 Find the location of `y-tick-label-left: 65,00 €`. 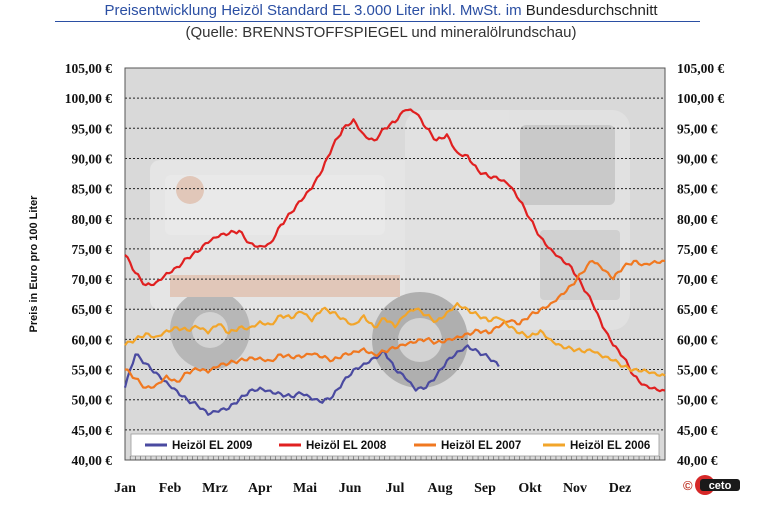

y-tick-label-left: 65,00 € is located at coordinates (92, 309).